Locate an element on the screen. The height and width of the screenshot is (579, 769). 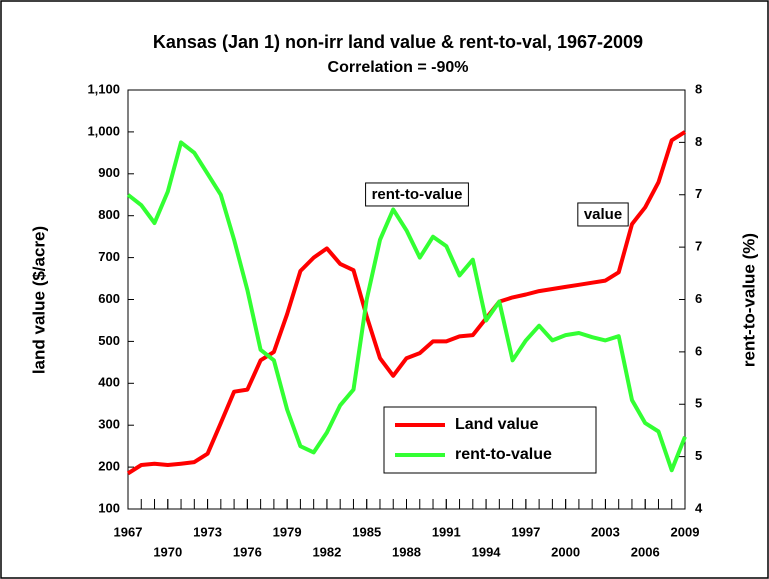
y-tick-label: 900 is located at coordinates (109, 172).